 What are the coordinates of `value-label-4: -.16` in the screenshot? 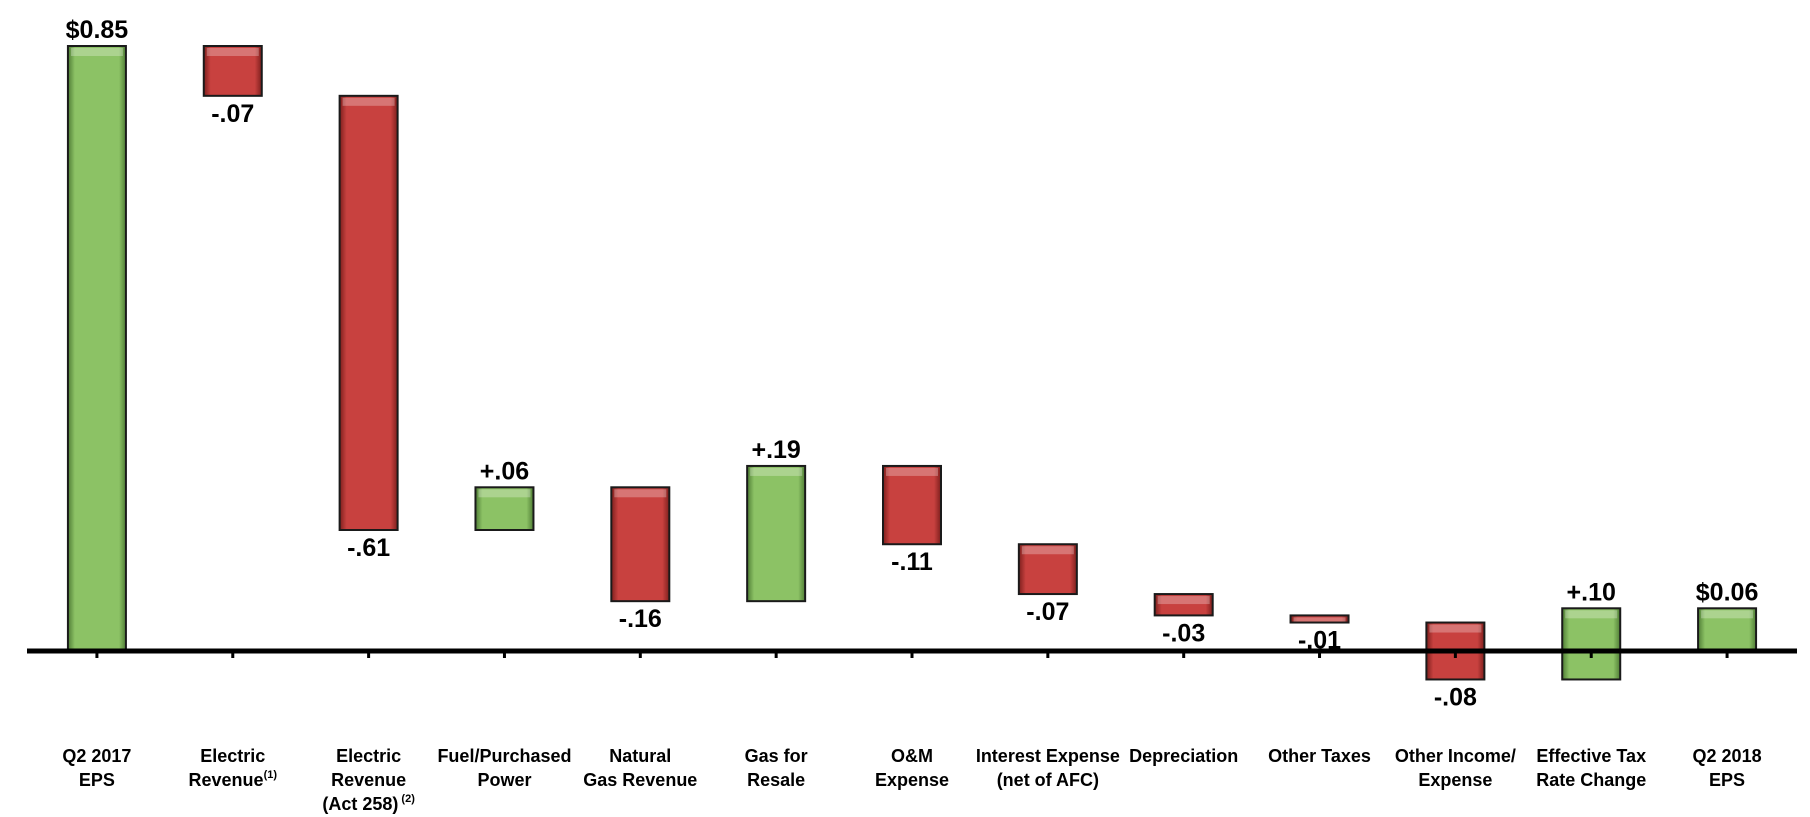 It's located at (640, 619).